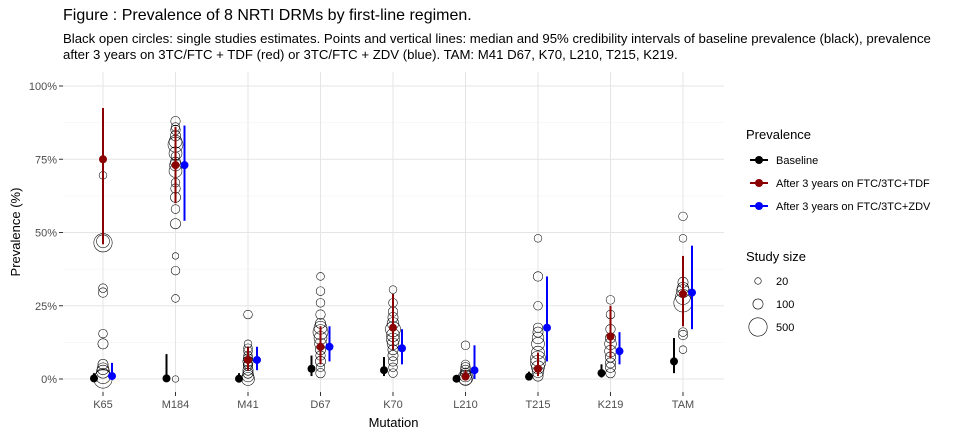 This screenshot has width=957, height=438. What do you see at coordinates (176, 405) in the screenshot?
I see `x-tick-label: M184` at bounding box center [176, 405].